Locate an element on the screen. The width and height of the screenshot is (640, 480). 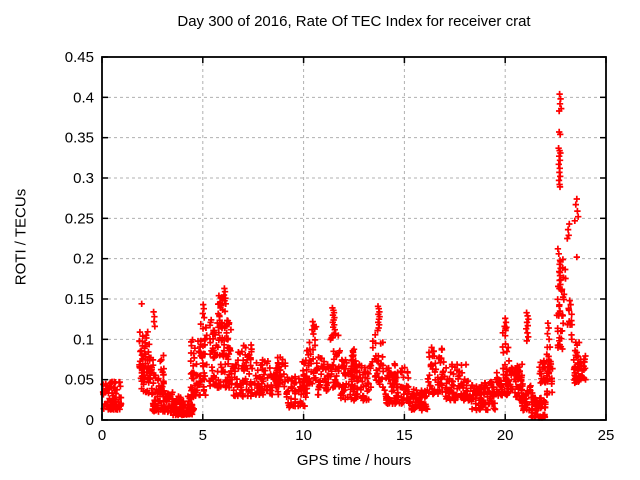
y-tick-label: 0.15 is located at coordinates (79, 299).